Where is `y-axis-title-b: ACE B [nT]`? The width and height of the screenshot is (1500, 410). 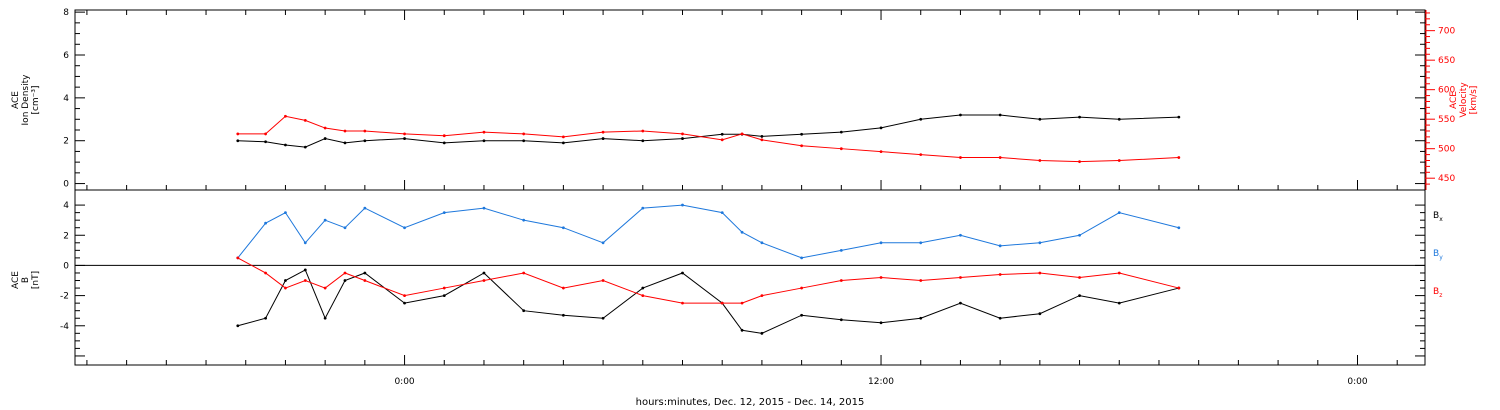 y-axis-title-b: ACE B [nT] is located at coordinates (26, 280).